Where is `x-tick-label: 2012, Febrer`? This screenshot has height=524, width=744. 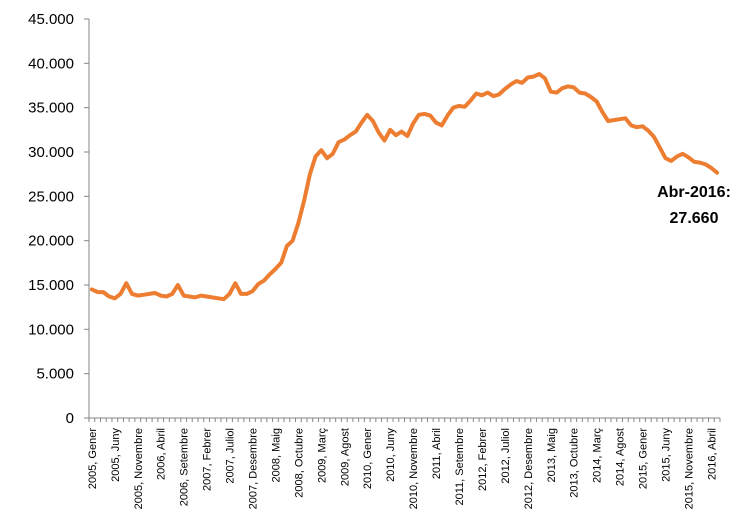 x-tick-label: 2012, Febrer is located at coordinates (483, 459).